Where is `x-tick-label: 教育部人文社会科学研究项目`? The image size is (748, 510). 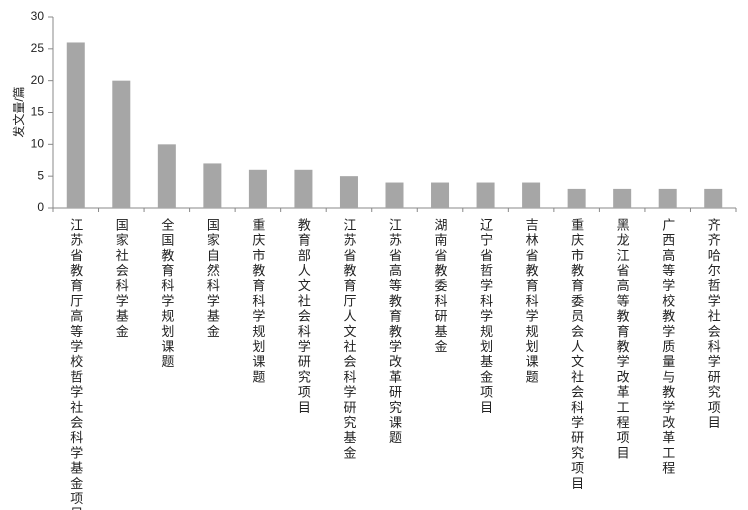
x-tick-label: 教育部人文社会科学研究项目 is located at coordinates (303, 316).